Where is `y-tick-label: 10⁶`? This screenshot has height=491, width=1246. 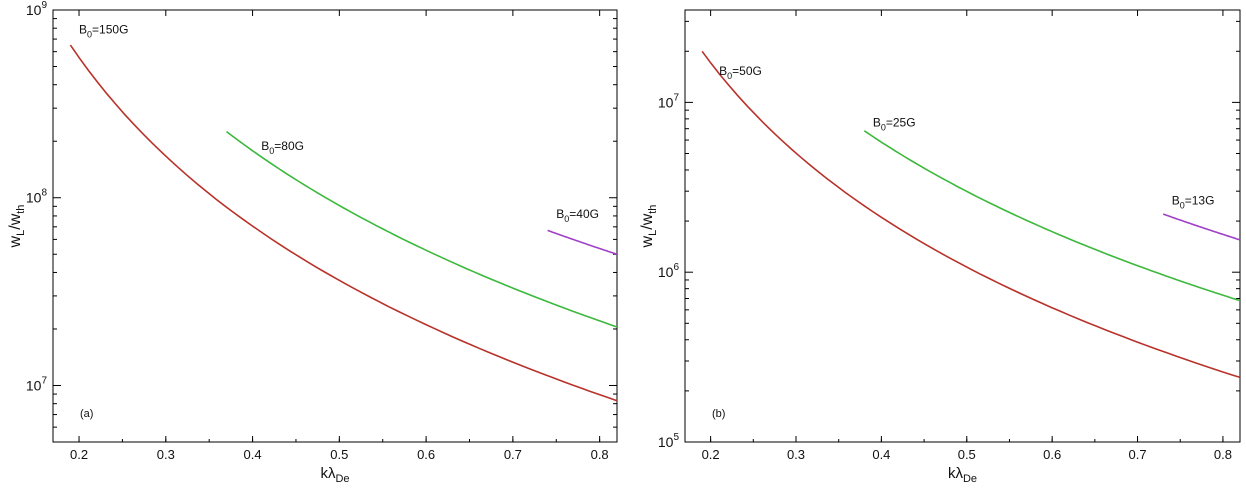
y-tick-label: 10⁶ is located at coordinates (669, 271).